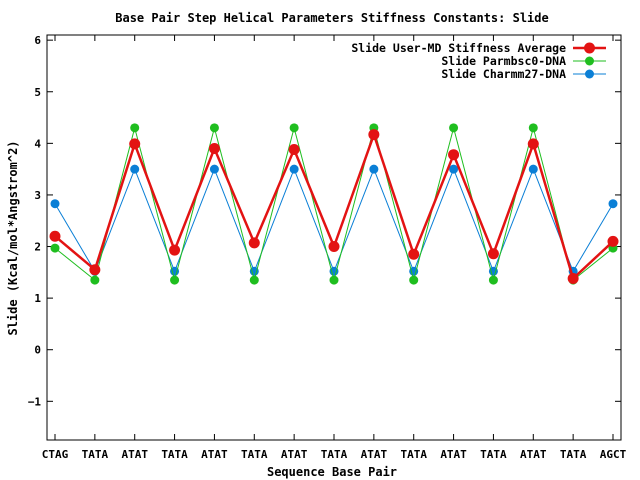 This screenshot has width=640, height=480. What do you see at coordinates (37, 195) in the screenshot?
I see `y-tick-label: 3` at bounding box center [37, 195].